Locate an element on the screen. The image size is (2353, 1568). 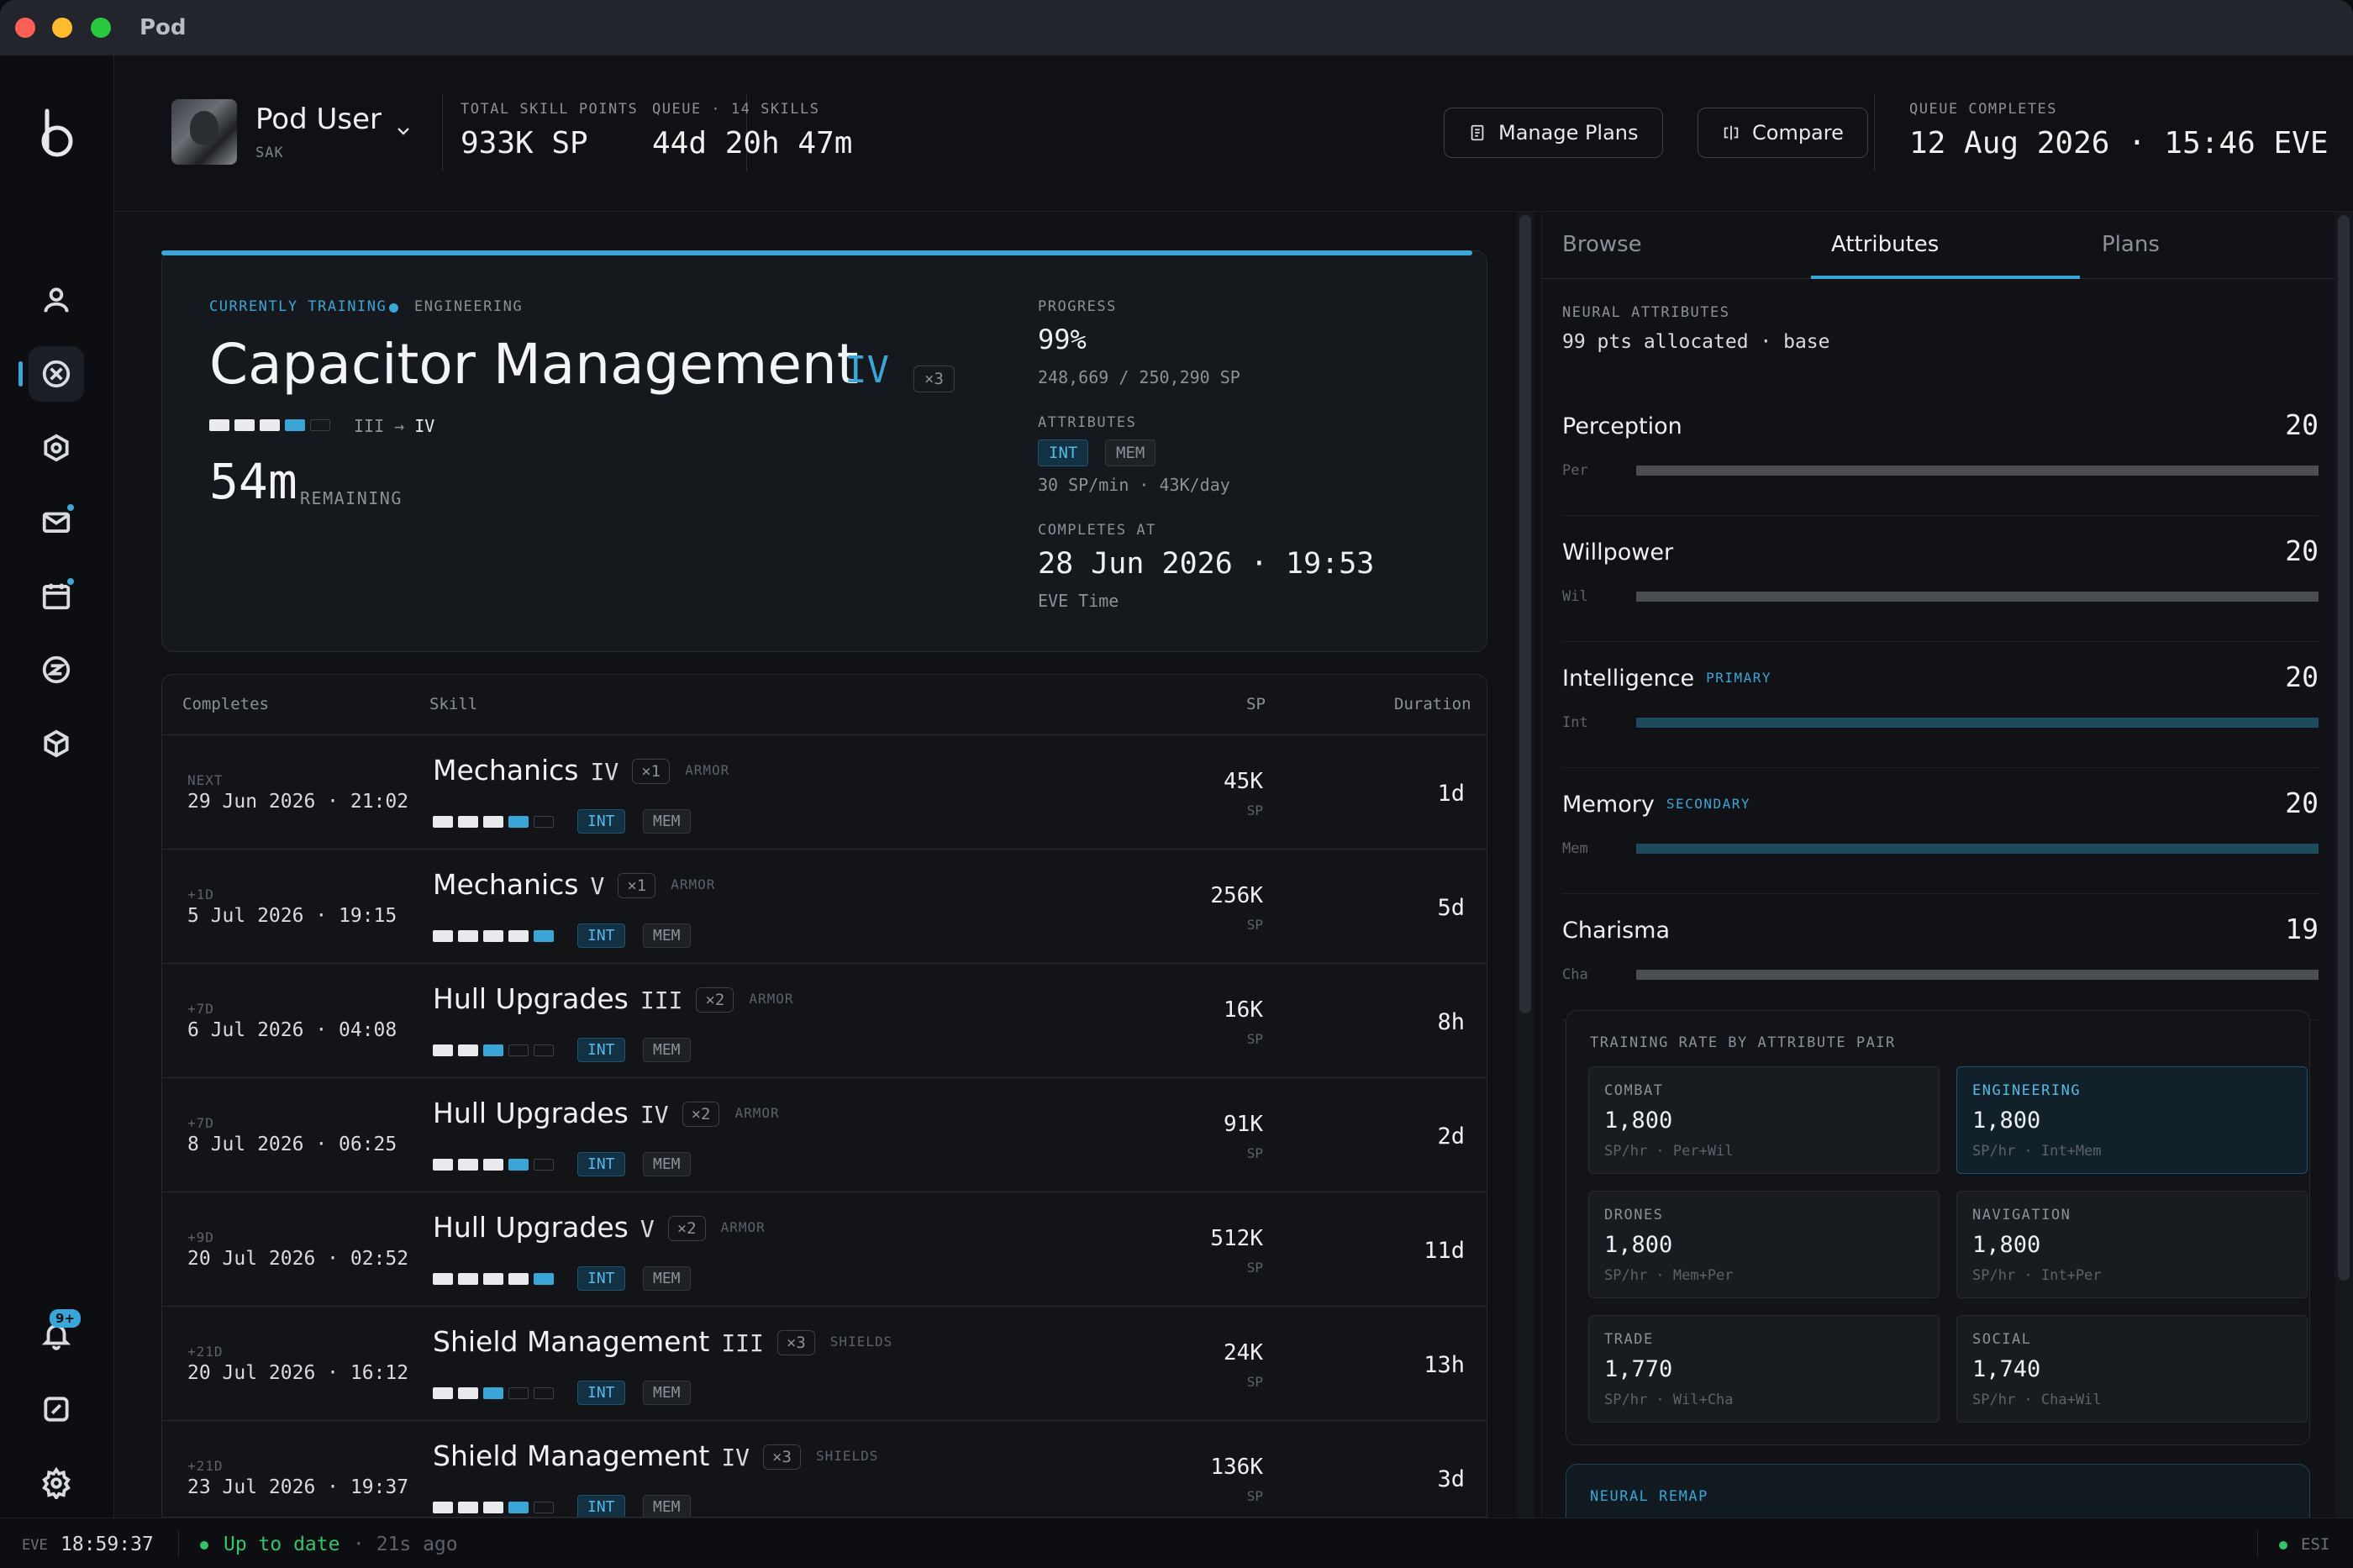
nav-notifications: 9+ is located at coordinates (56, 1335).